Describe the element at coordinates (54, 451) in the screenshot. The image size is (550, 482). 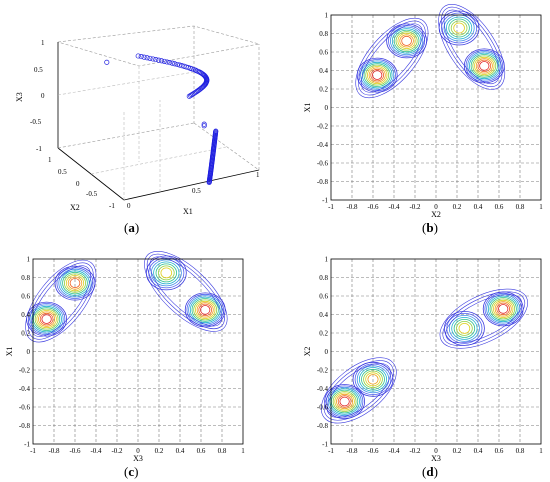
I see `xtick-label: -0.8` at that location.